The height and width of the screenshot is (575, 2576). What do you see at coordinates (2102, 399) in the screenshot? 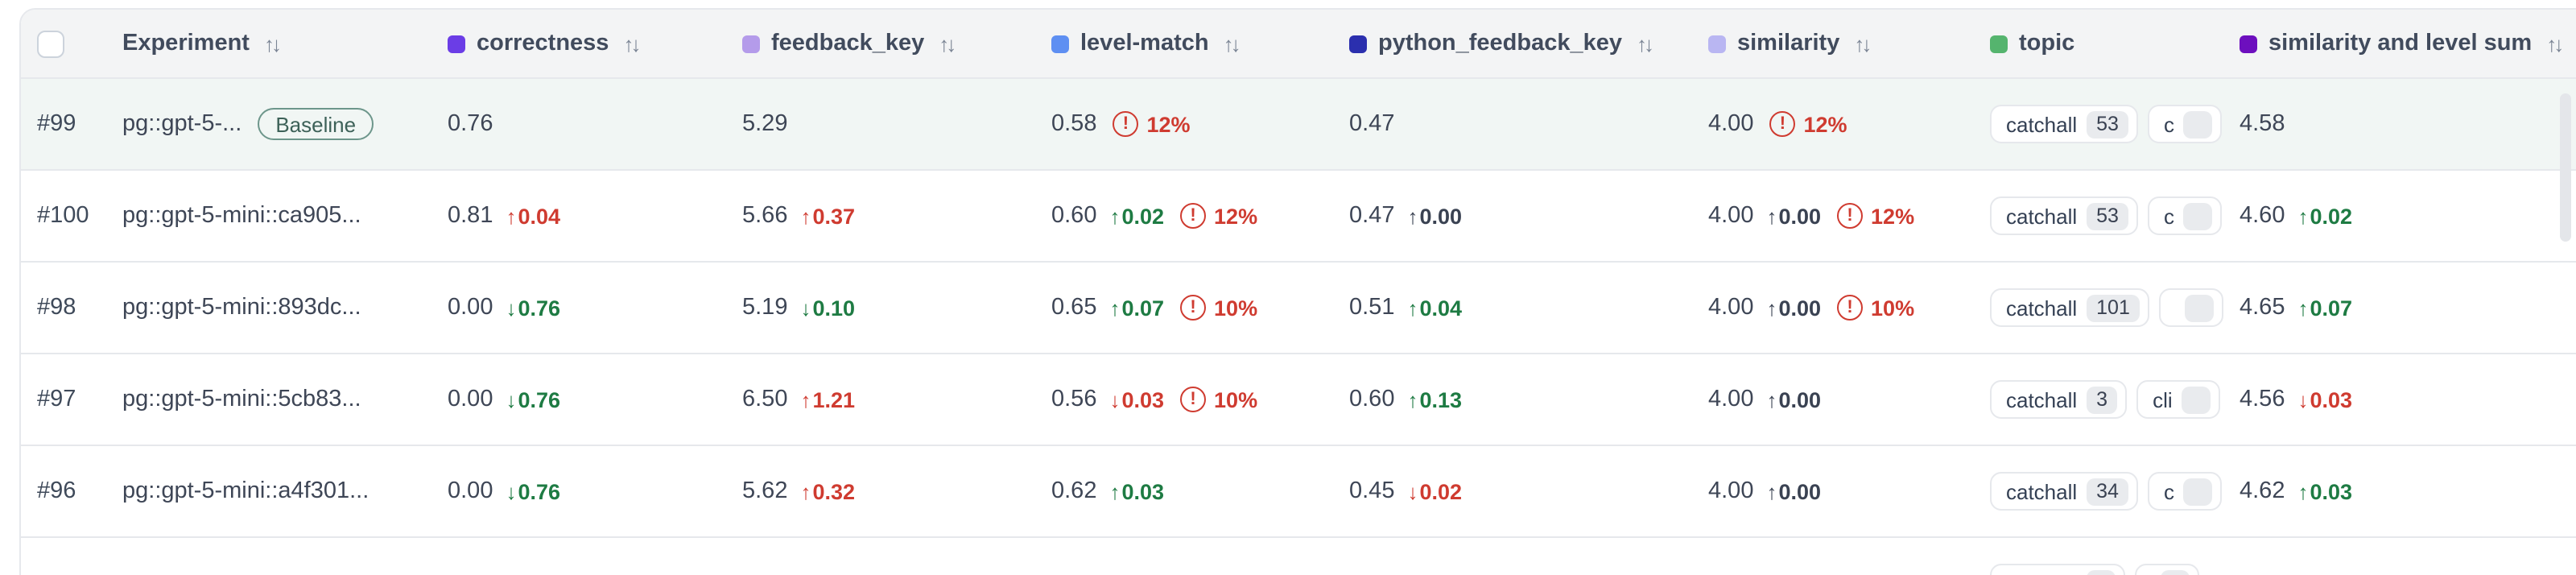
I see `topic-count: 3` at bounding box center [2102, 399].